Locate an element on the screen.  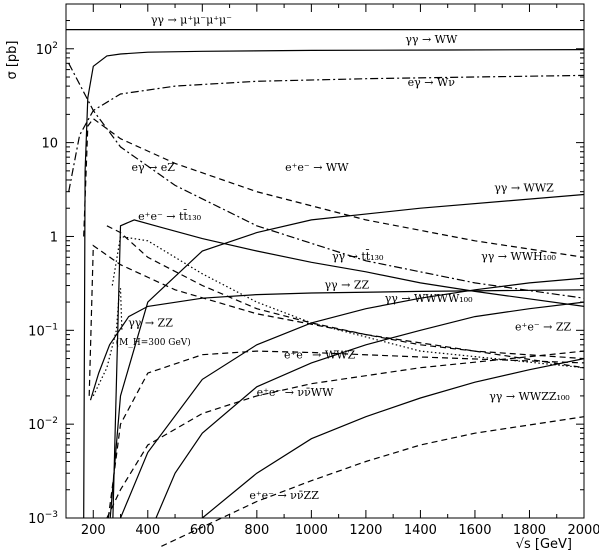
curve-label: eγ → Wν is located at coordinates (432, 82).